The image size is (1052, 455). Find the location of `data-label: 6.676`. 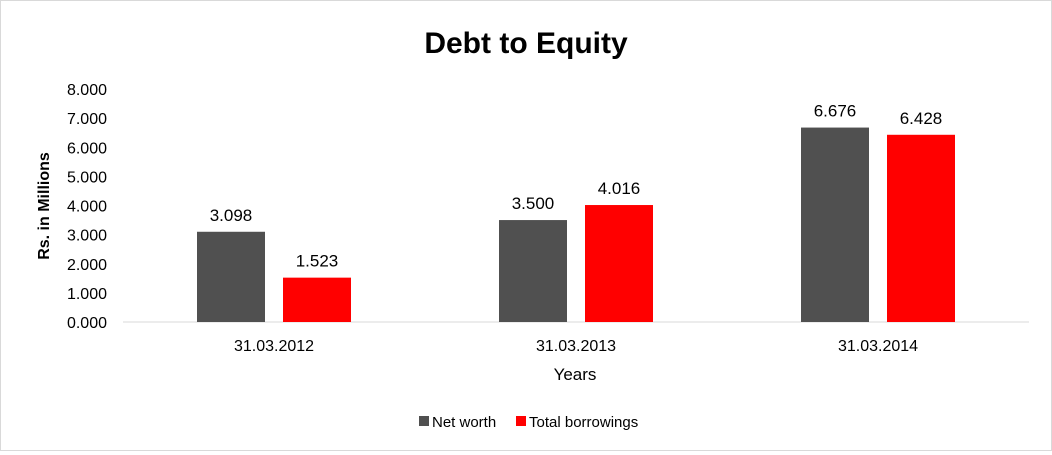

data-label: 6.676 is located at coordinates (835, 111).